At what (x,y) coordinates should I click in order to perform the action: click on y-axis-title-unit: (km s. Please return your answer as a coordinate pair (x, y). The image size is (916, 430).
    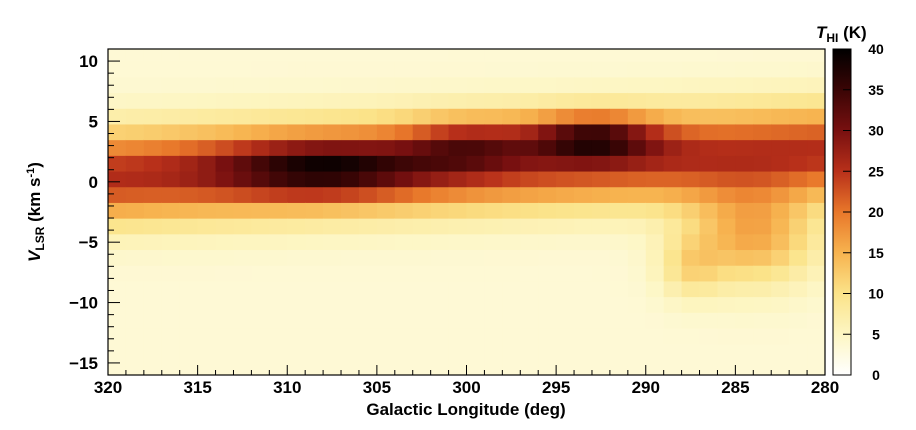
    Looking at the image, I should click on (34, 201).